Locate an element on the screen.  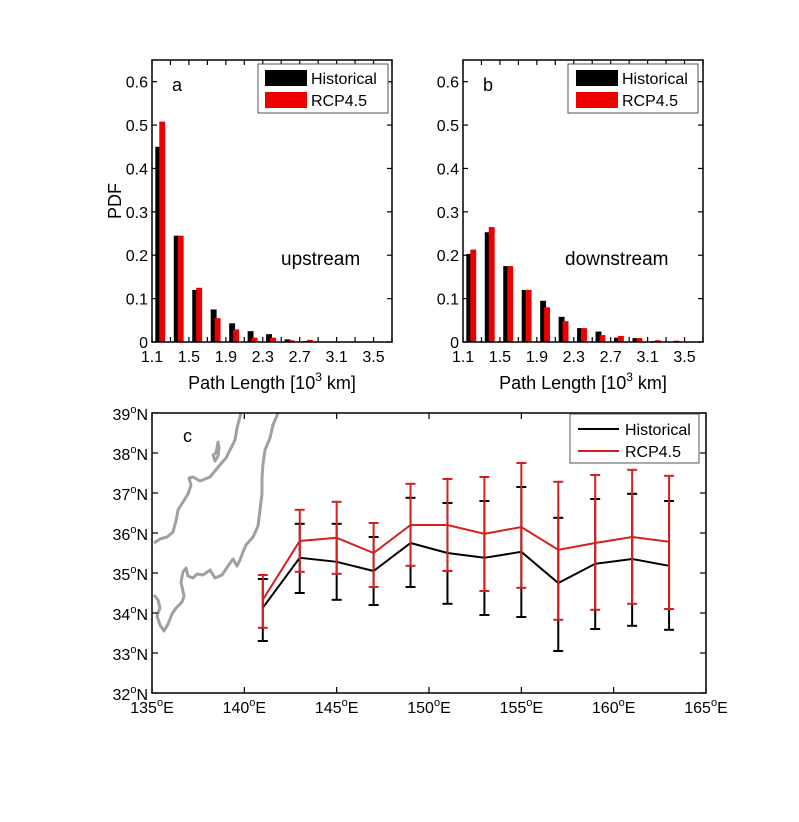
bar-rcp45-1.4 is located at coordinates (180, 288).